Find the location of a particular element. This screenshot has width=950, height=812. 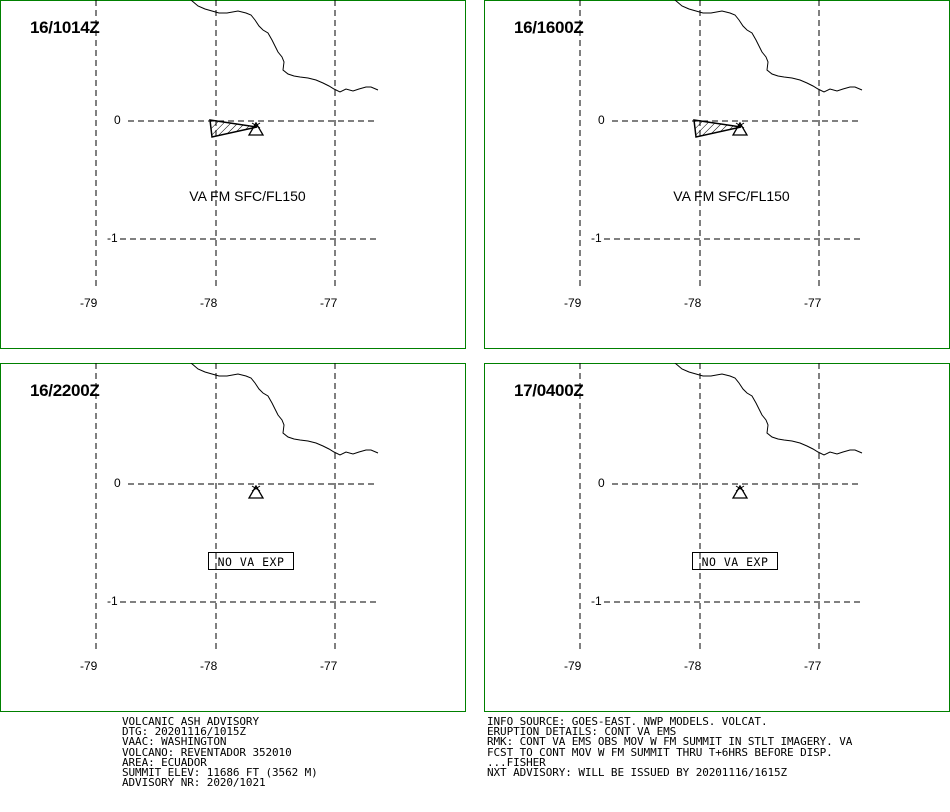

valid-time-label: 16/2200Z is located at coordinates (65, 390).